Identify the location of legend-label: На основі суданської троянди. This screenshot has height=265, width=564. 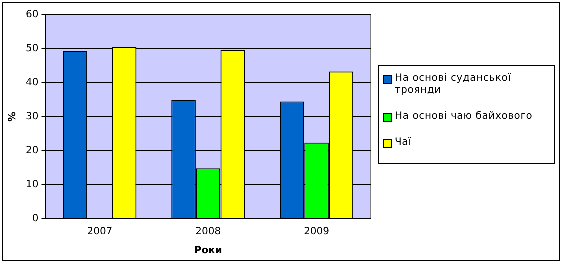
(453, 85).